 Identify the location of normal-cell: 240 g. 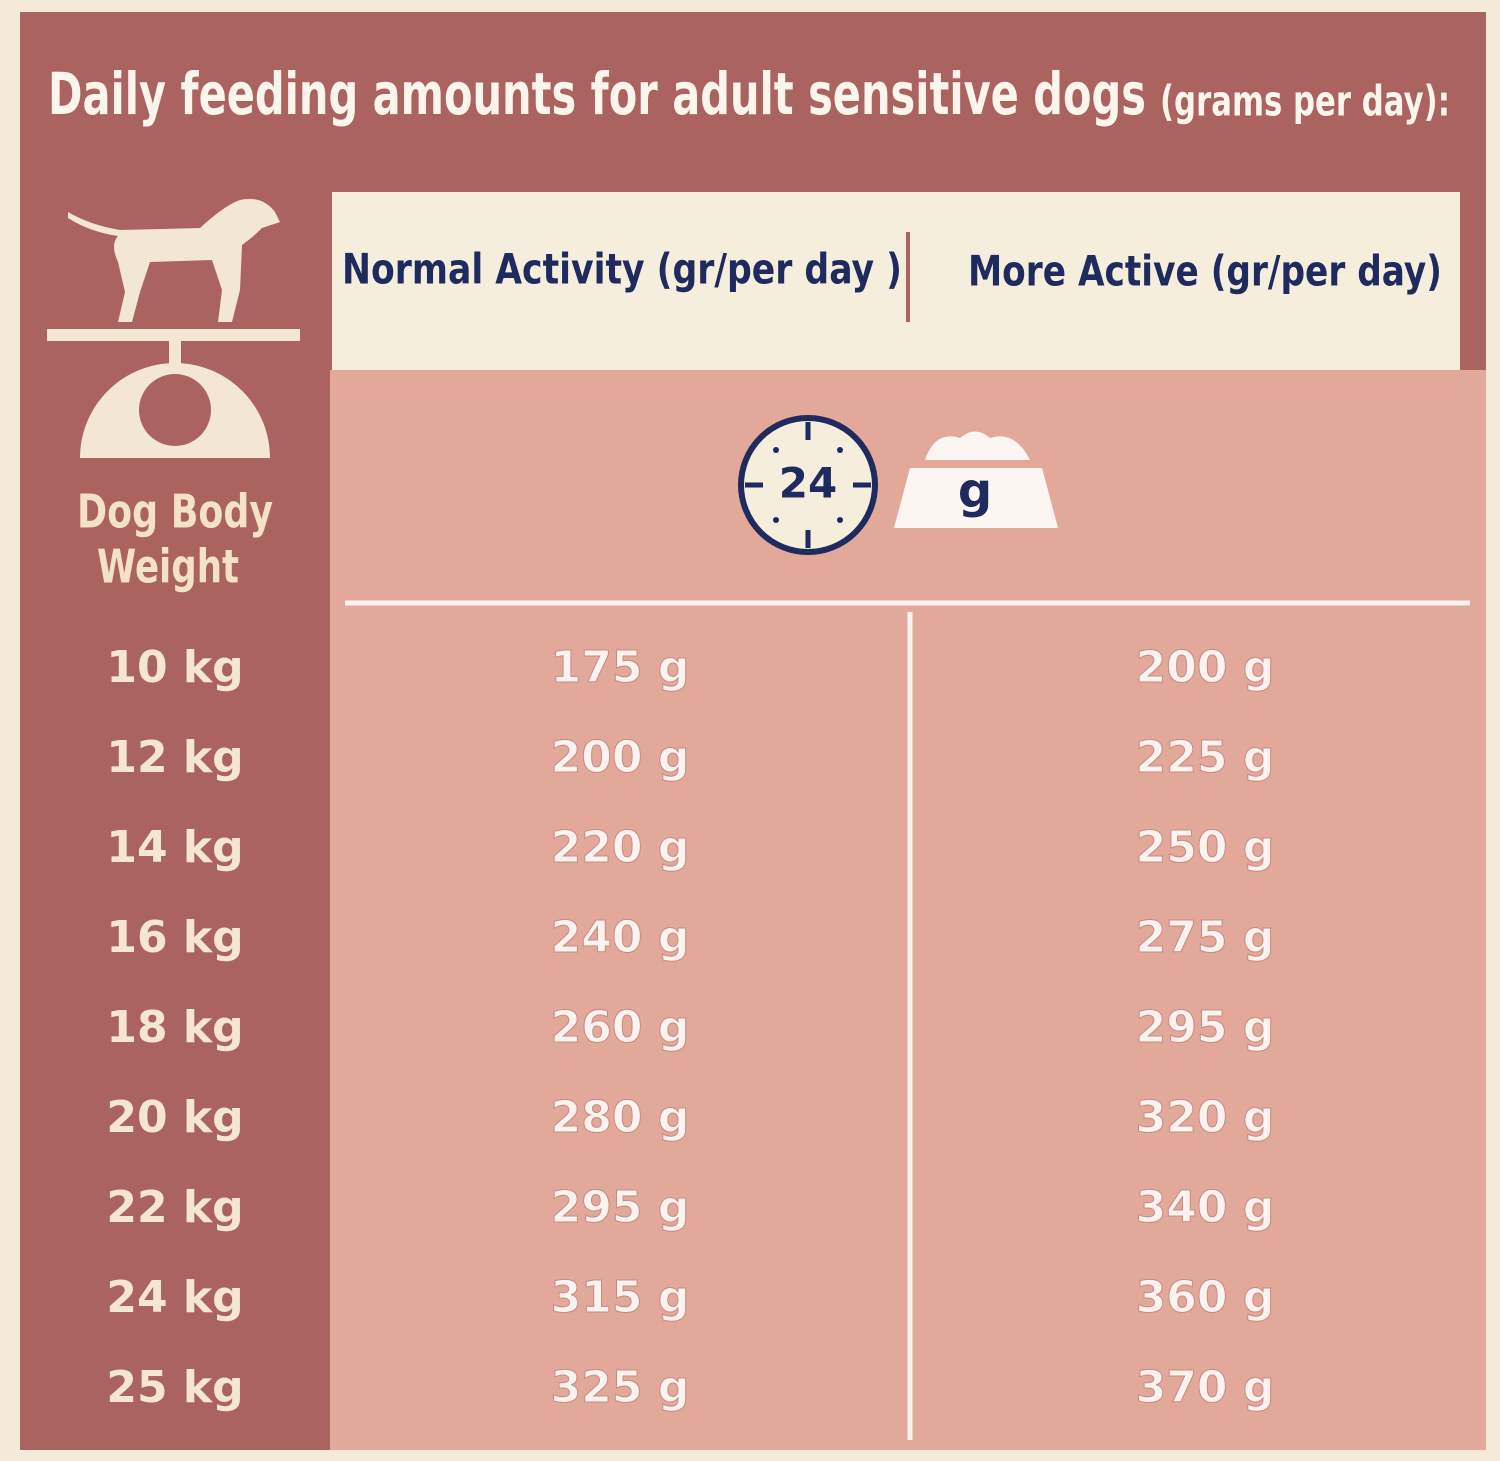
(620, 937).